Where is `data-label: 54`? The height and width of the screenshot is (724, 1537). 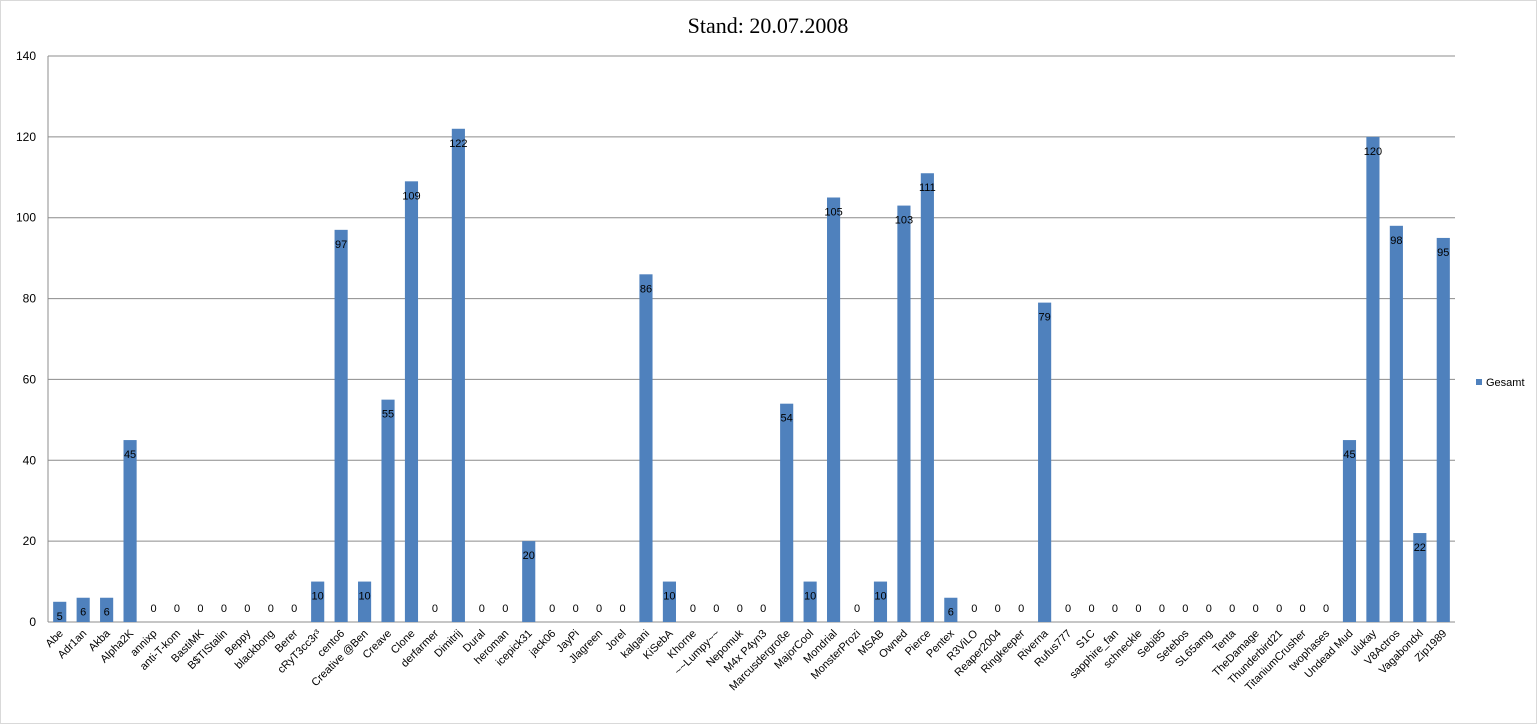
data-label: 54 is located at coordinates (787, 419).